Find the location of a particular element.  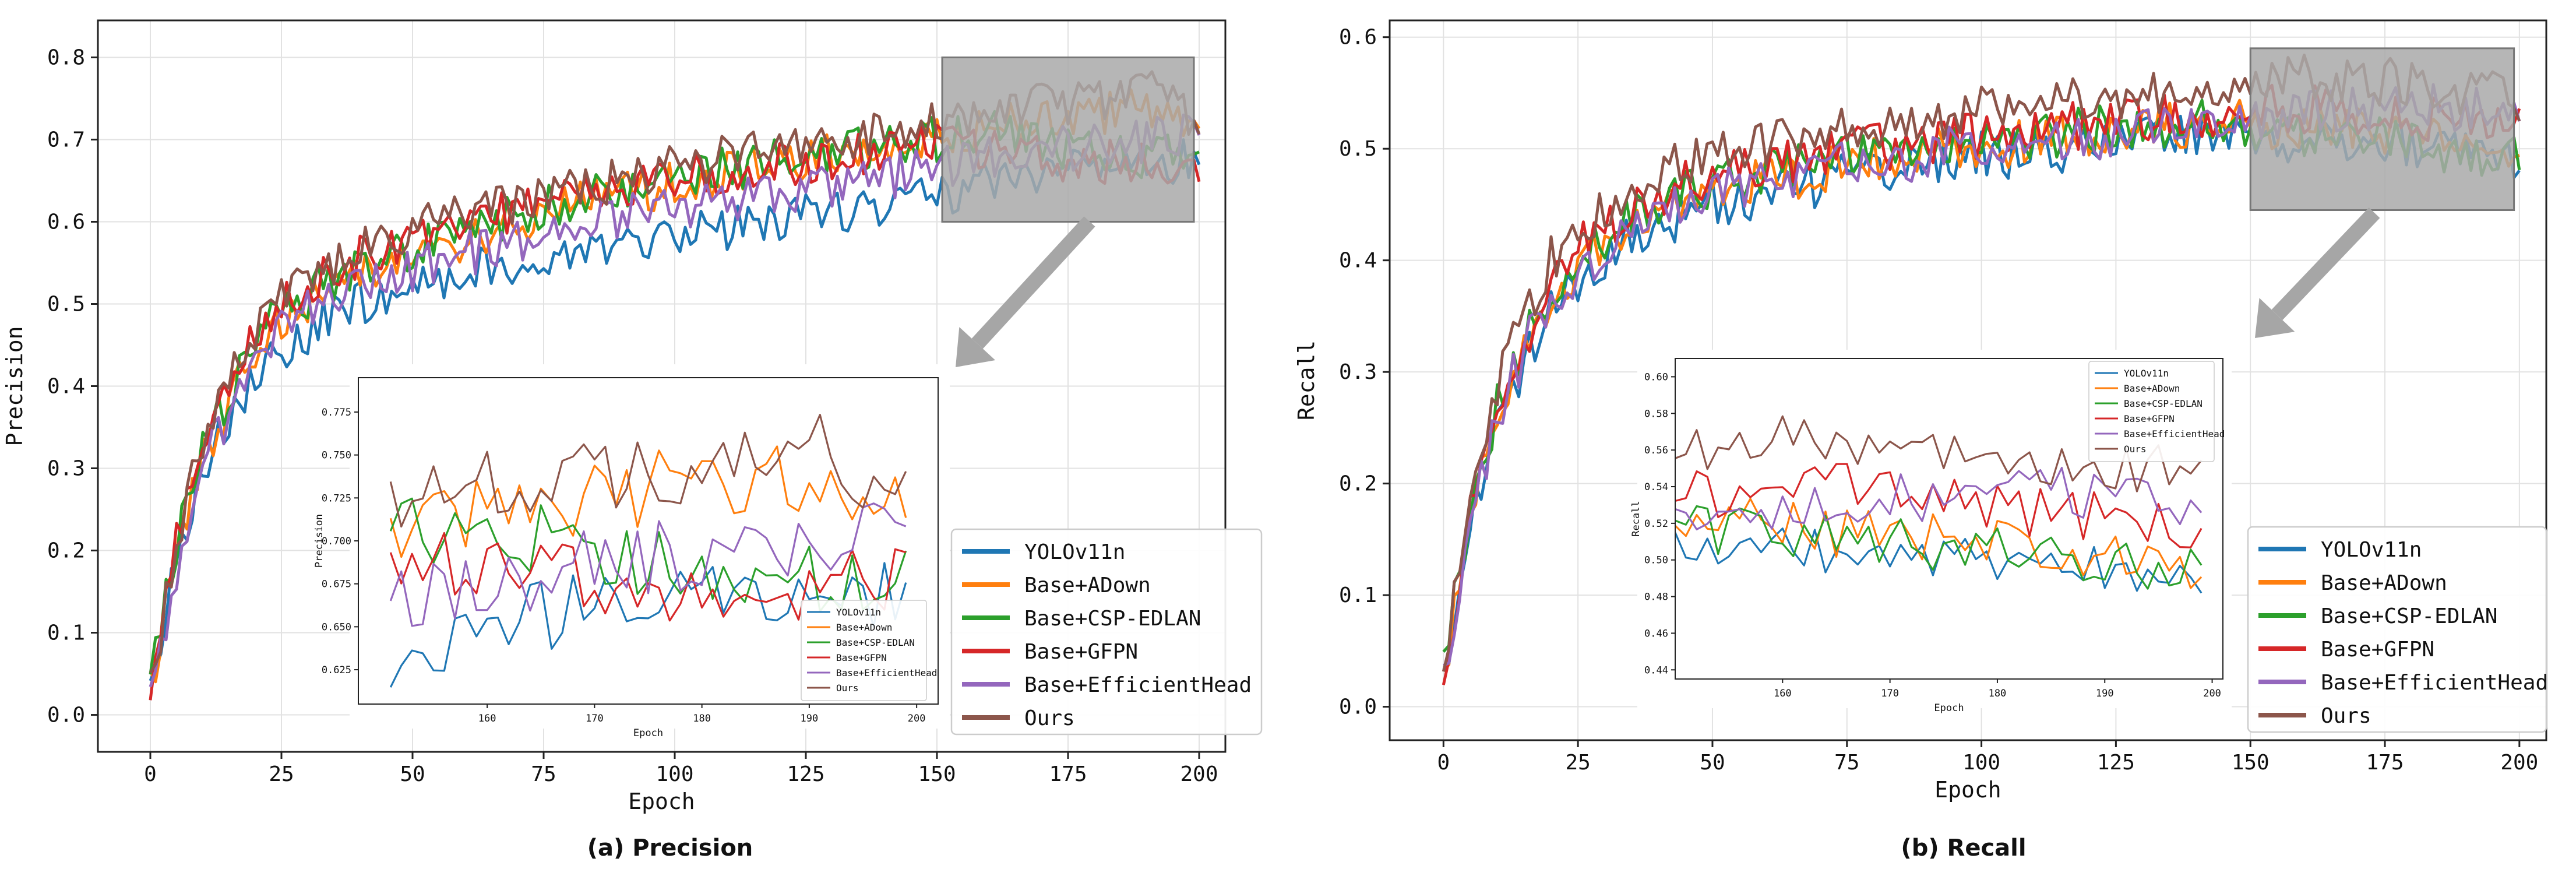

precision-inset-series-line-base-gfpn is located at coordinates (648, 577).